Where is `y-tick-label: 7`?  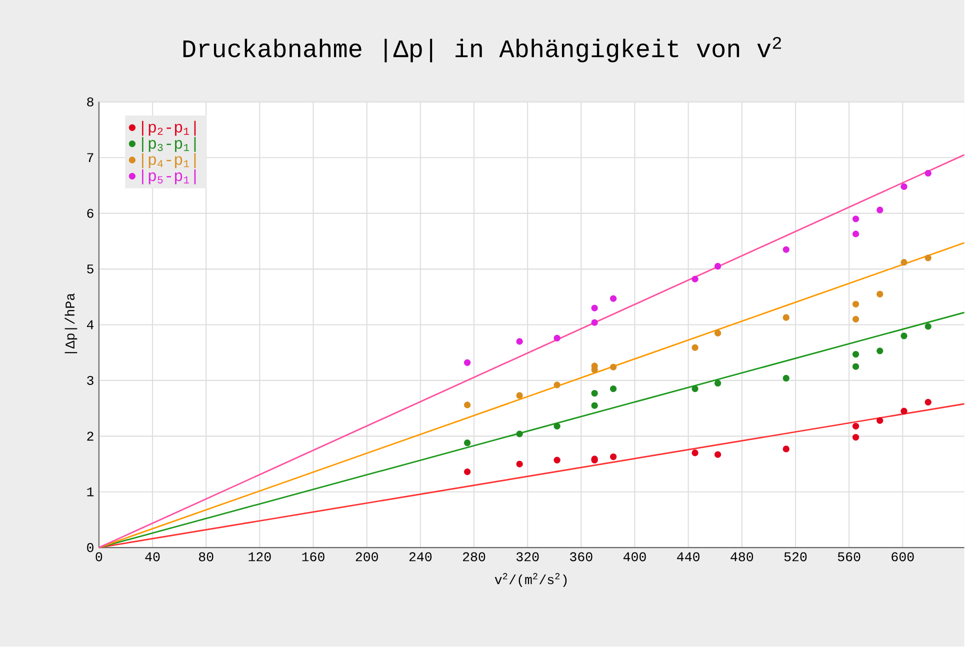 y-tick-label: 7 is located at coordinates (90, 158).